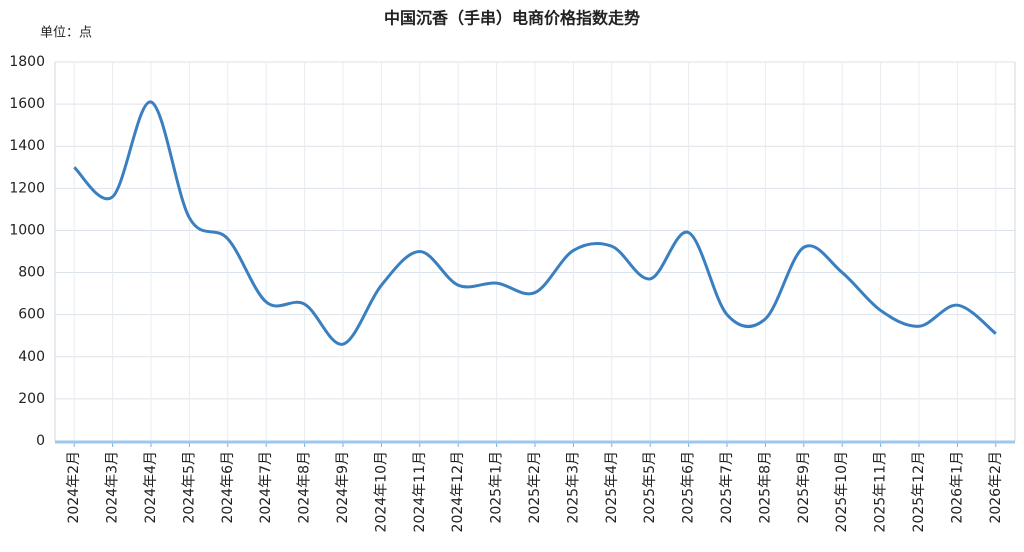 The image size is (1024, 552). I want to click on x-tick-label: 2025年8月, so click(765, 487).